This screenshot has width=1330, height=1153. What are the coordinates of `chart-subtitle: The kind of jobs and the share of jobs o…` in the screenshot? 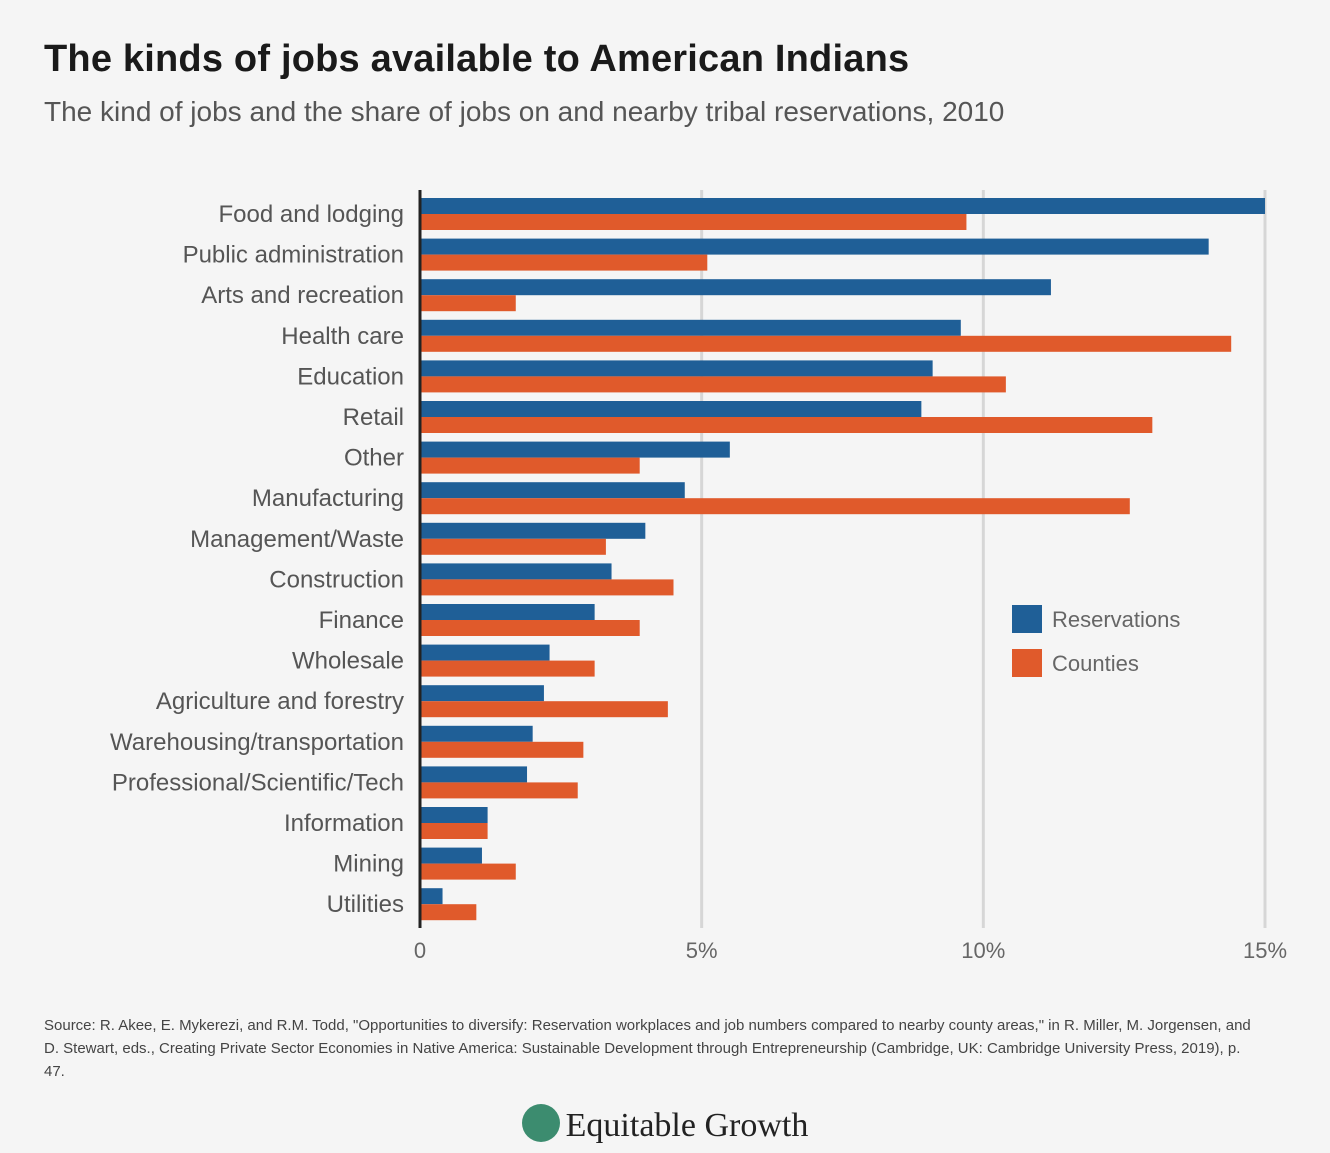 It's located at (524, 111).